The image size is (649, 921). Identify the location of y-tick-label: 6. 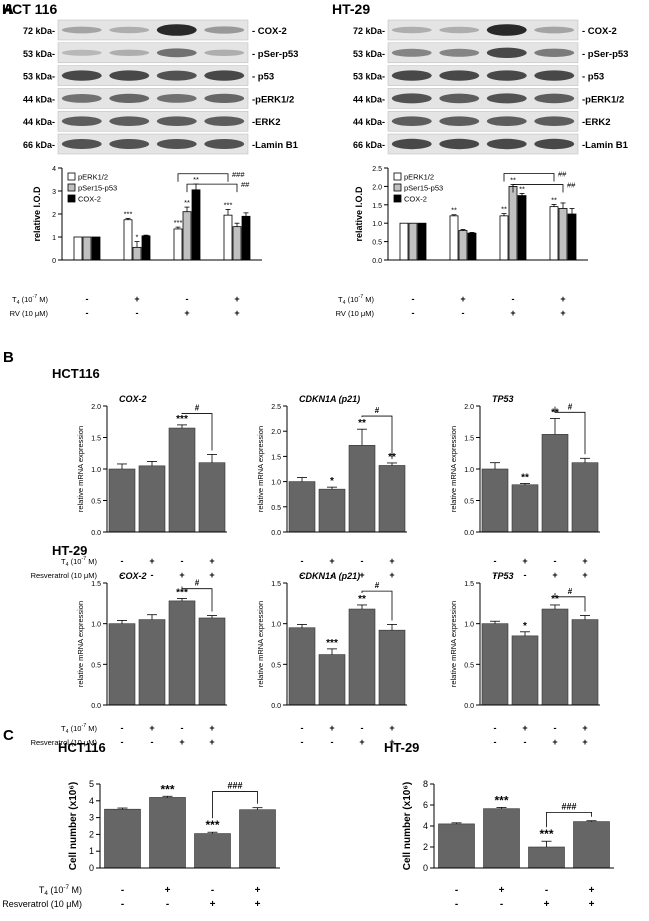
(425, 805).